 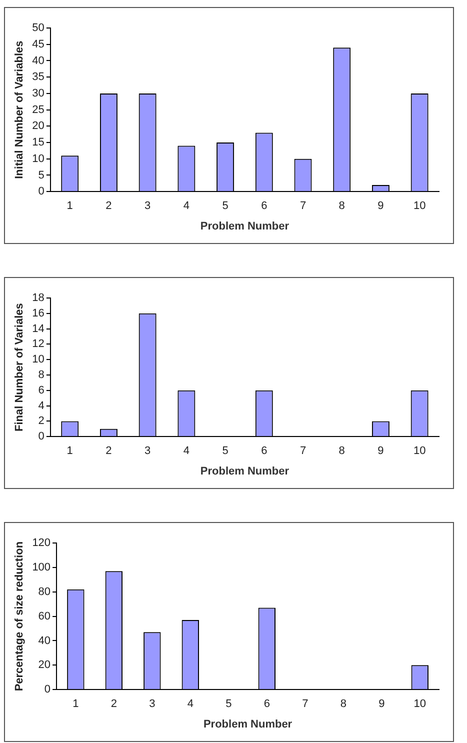 I want to click on y-tick-label: 16, so click(x=38, y=313).